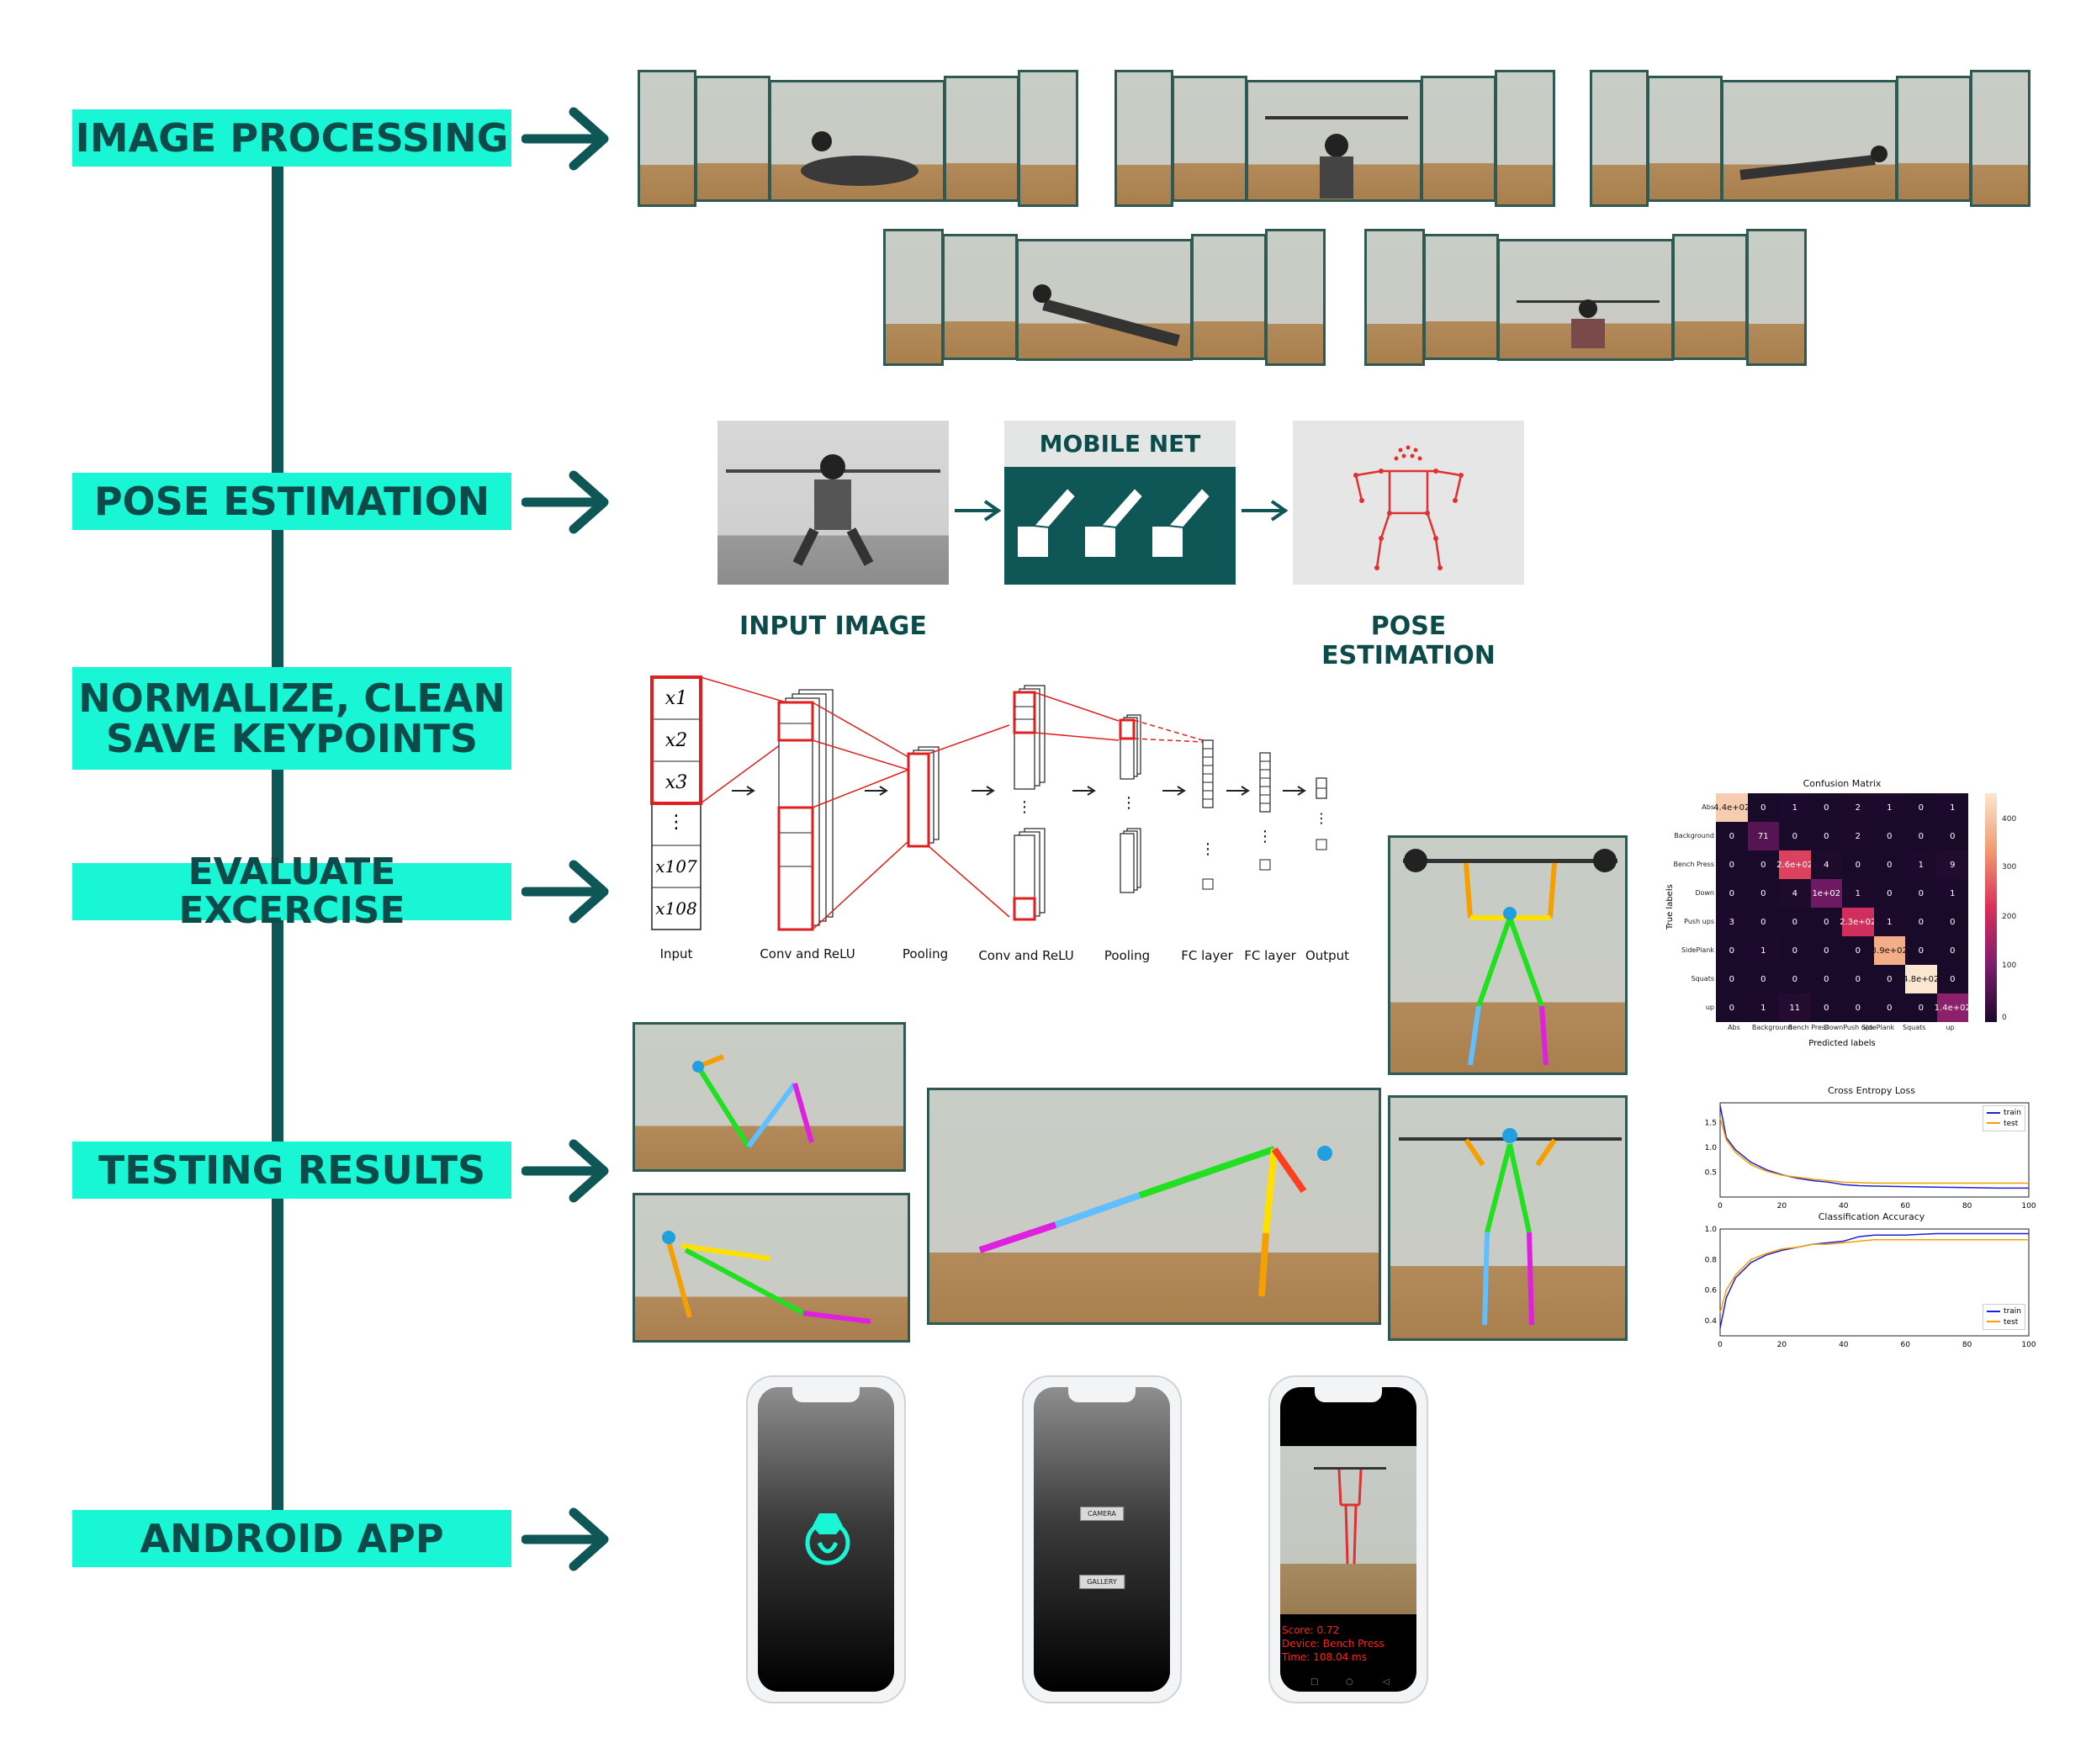 The height and width of the screenshot is (1764, 2086). What do you see at coordinates (1348, 1530) in the screenshot?
I see `result-preview-image` at bounding box center [1348, 1530].